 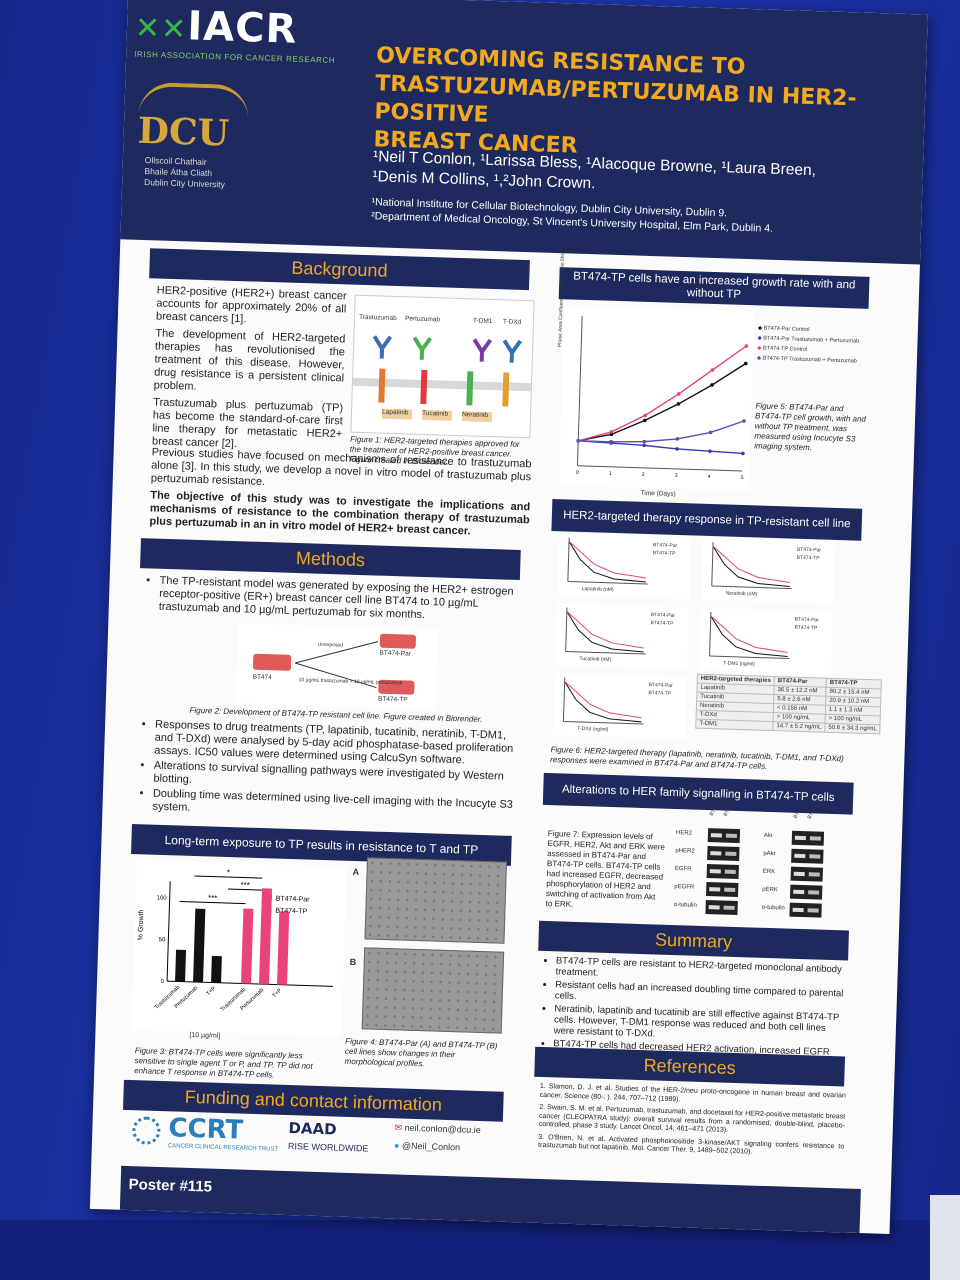 What do you see at coordinates (170, 1186) in the screenshot?
I see `poster-number: Poster #115` at bounding box center [170, 1186].